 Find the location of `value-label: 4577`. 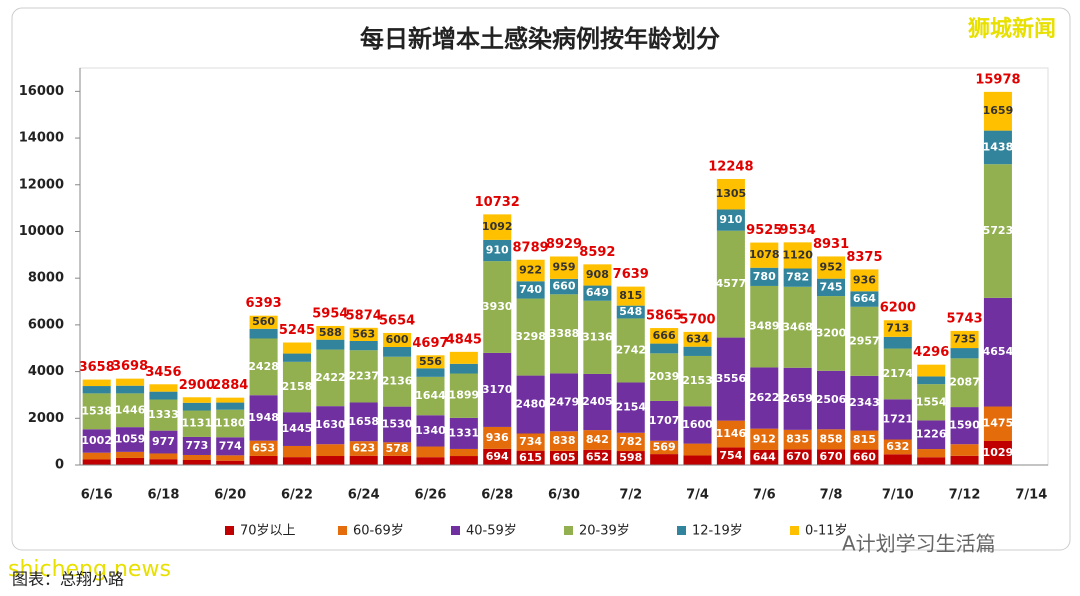

value-label: 4577 is located at coordinates (731, 283).